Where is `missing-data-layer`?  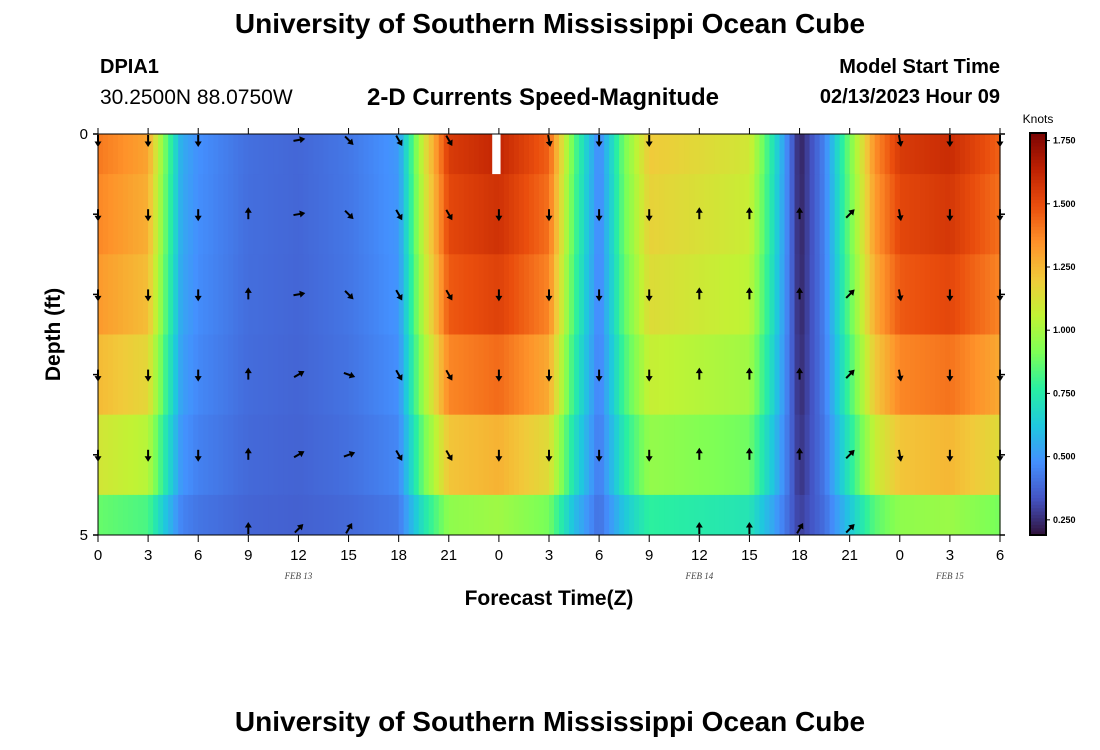 missing-data-layer is located at coordinates (496, 154).